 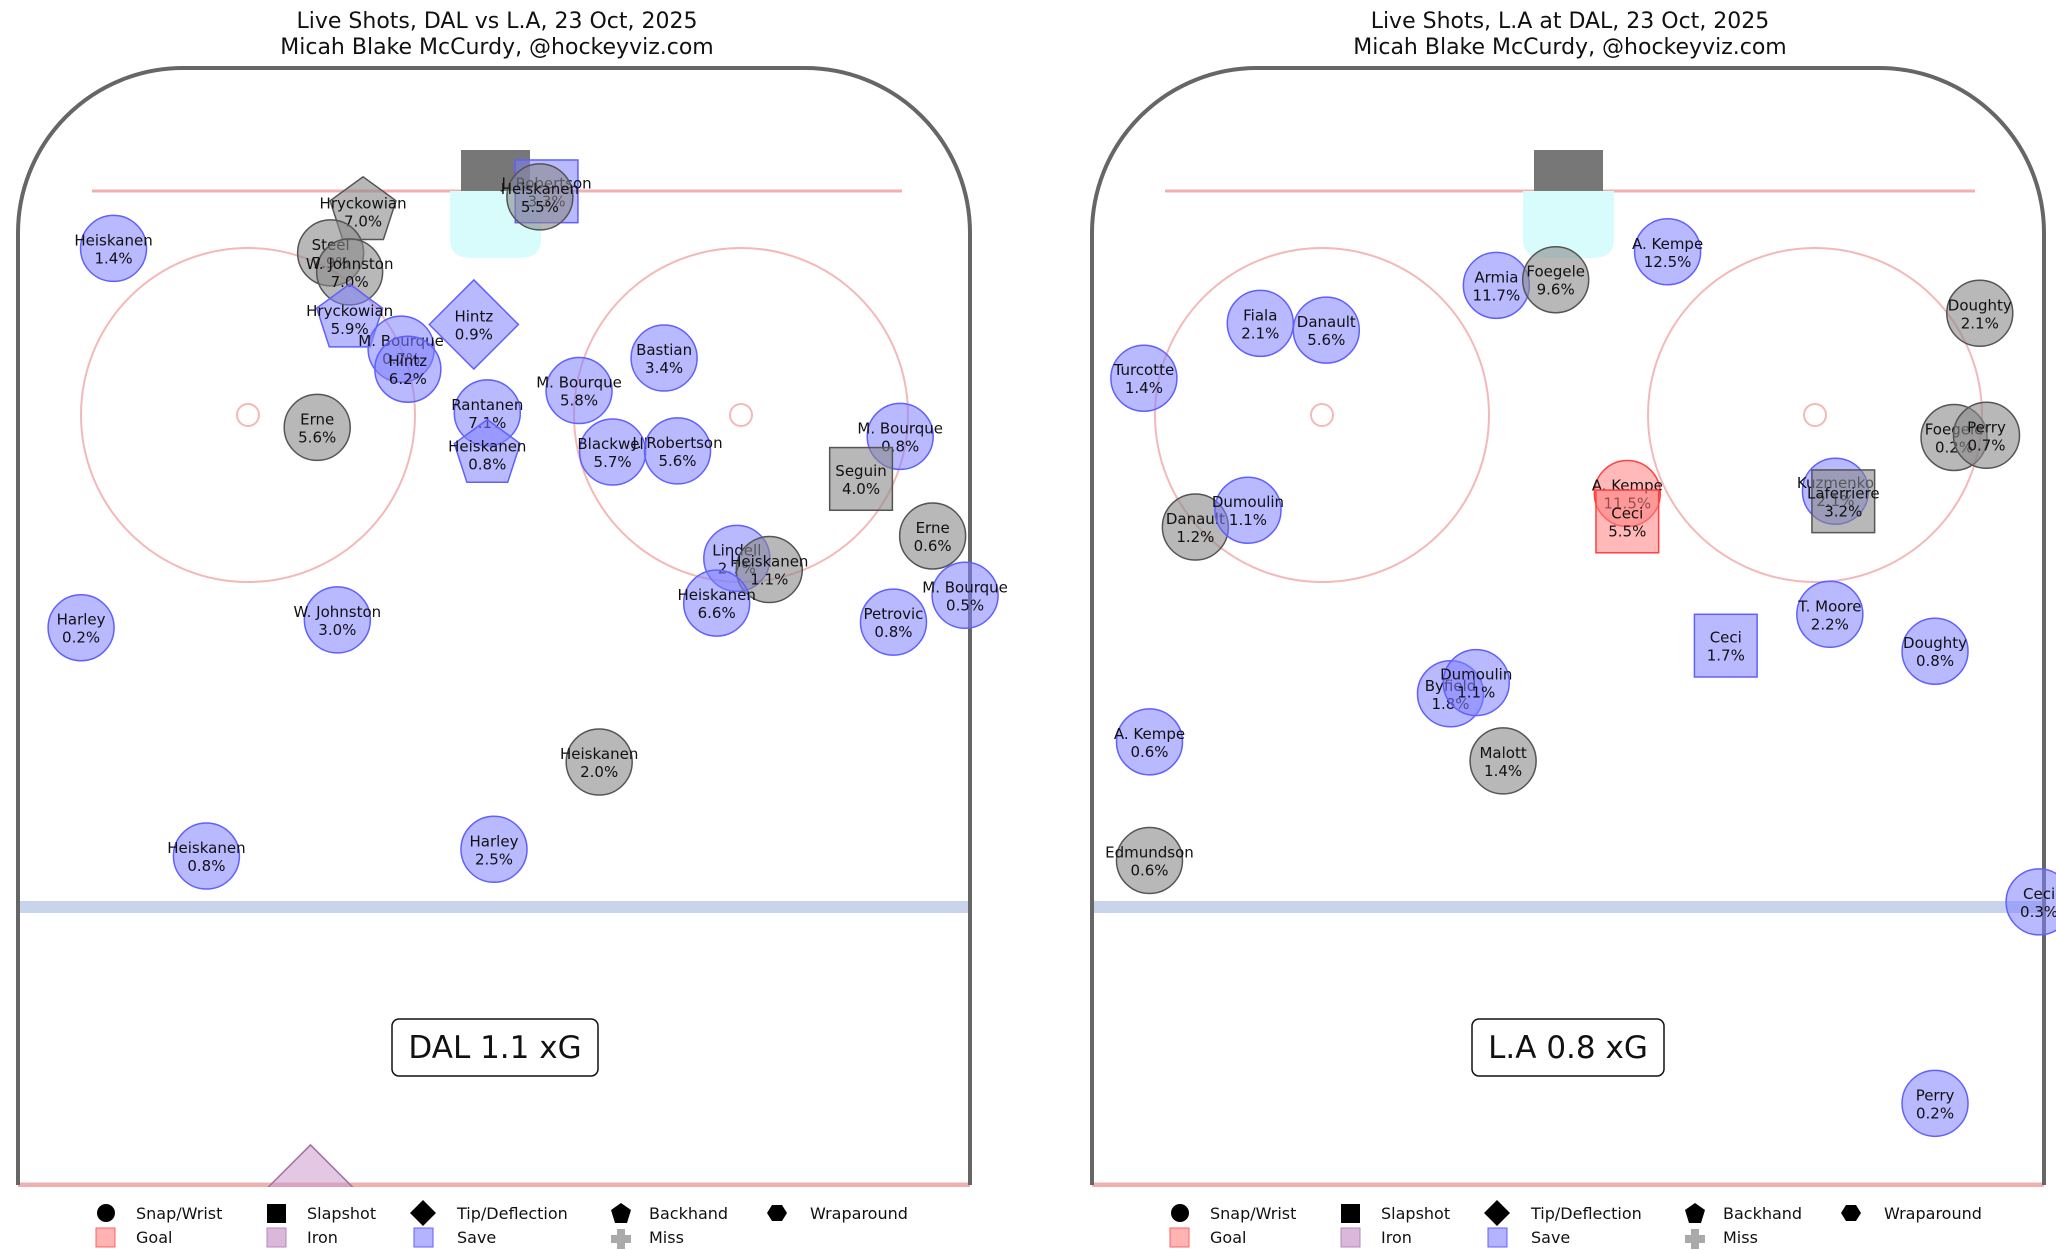 I want to click on shot-xg-label: 1.7%, so click(x=1726, y=656).